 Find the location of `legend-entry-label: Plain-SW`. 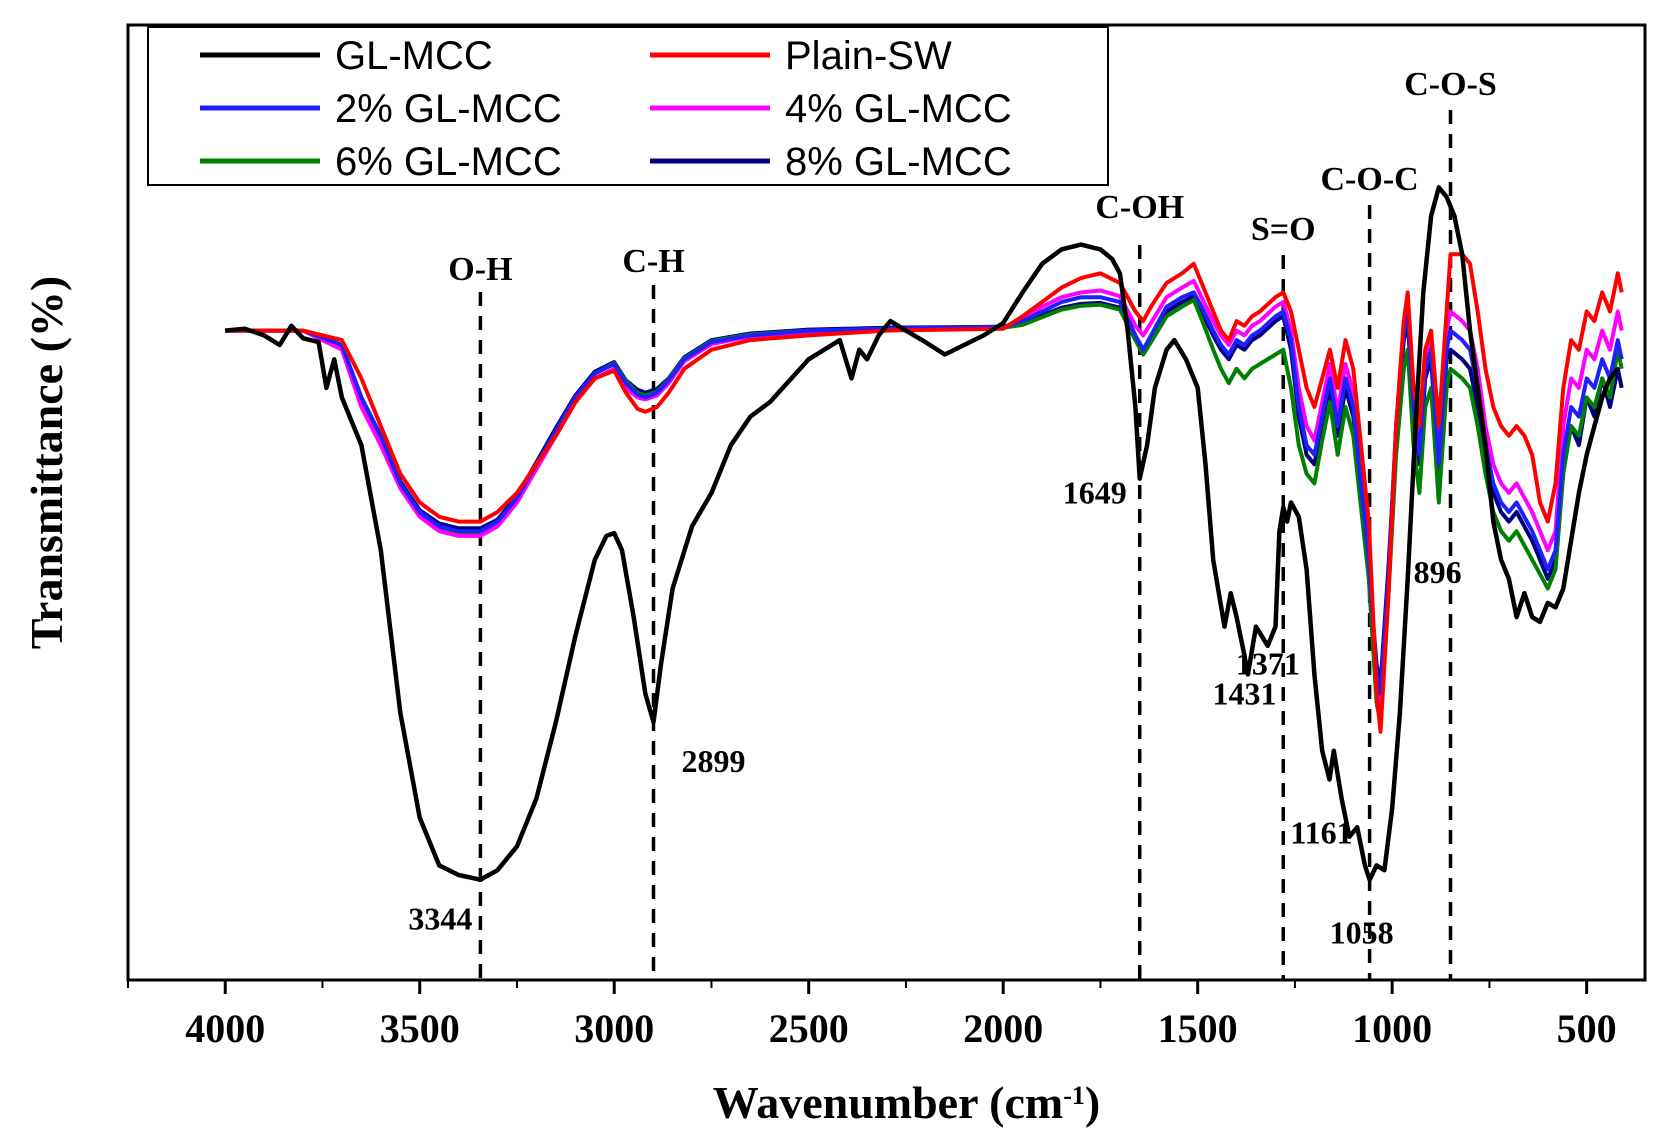

legend-entry-label: Plain-SW is located at coordinates (868, 56).